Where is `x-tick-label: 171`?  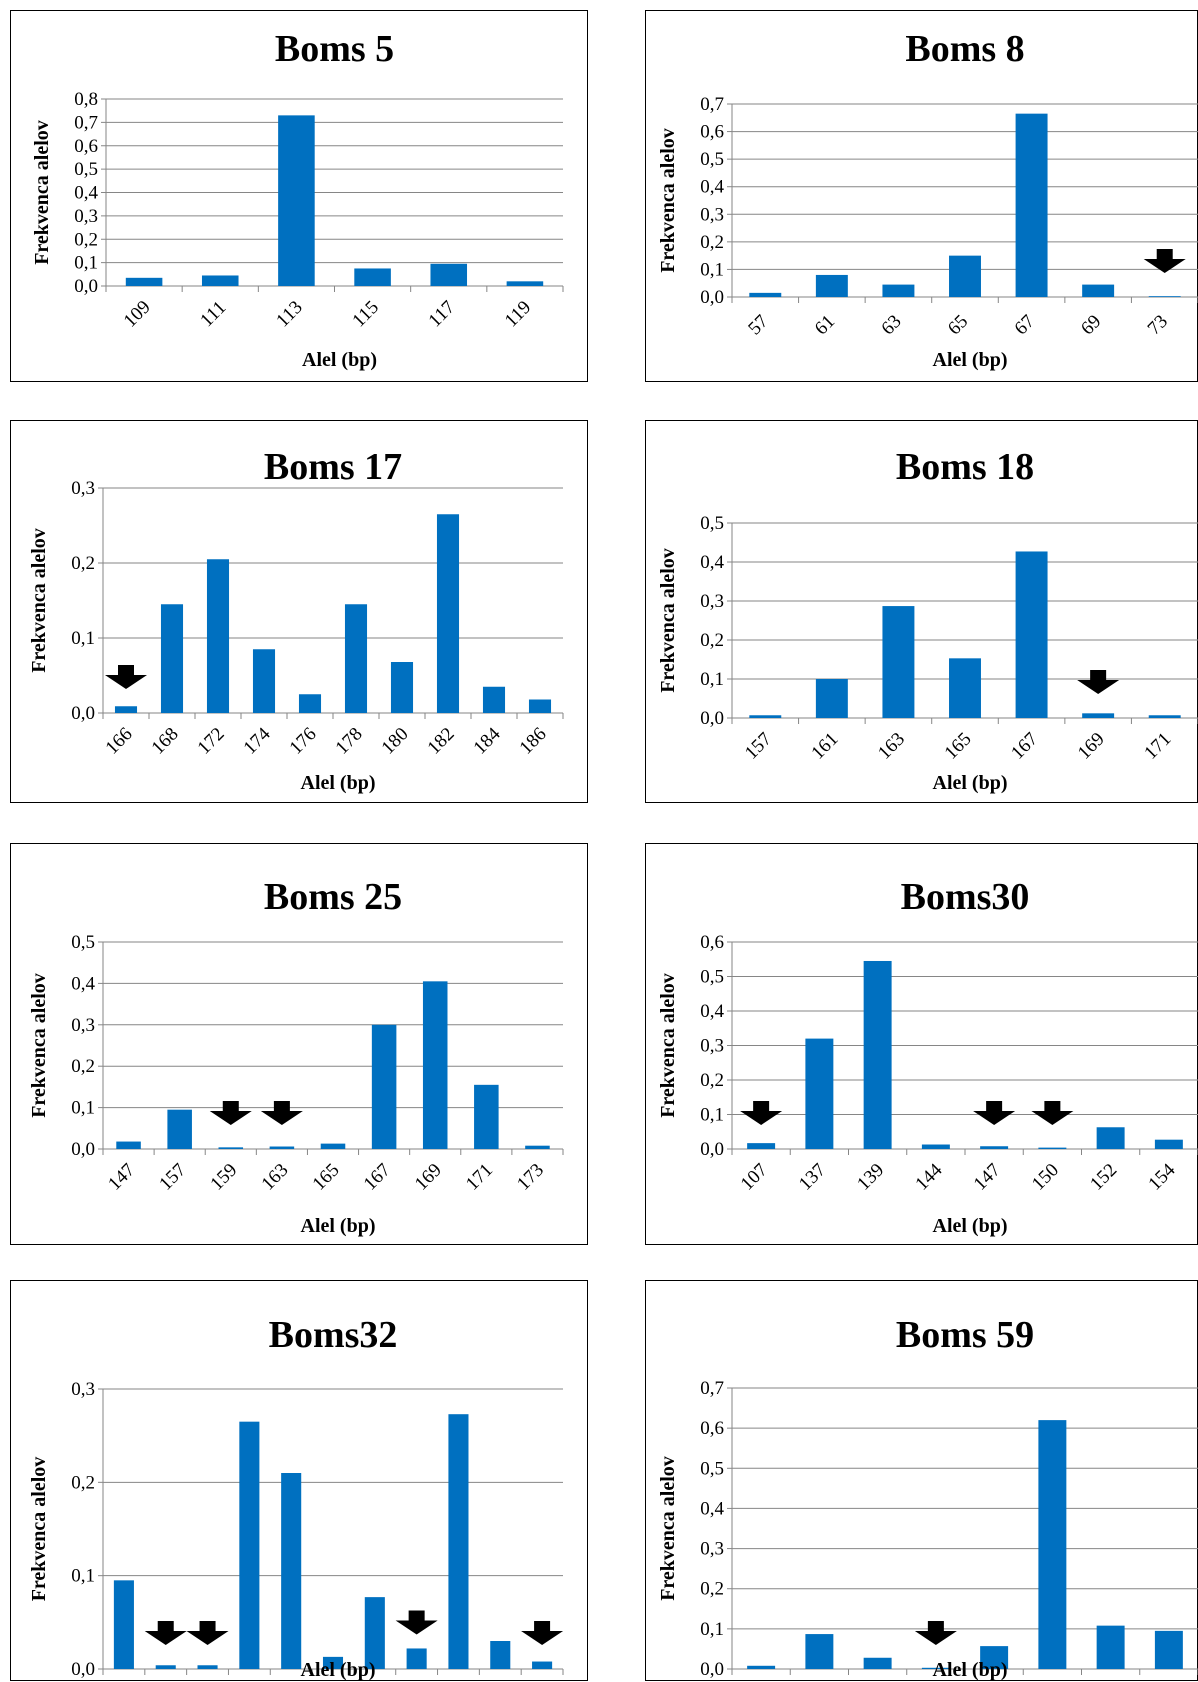 x-tick-label: 171 is located at coordinates (479, 1177).